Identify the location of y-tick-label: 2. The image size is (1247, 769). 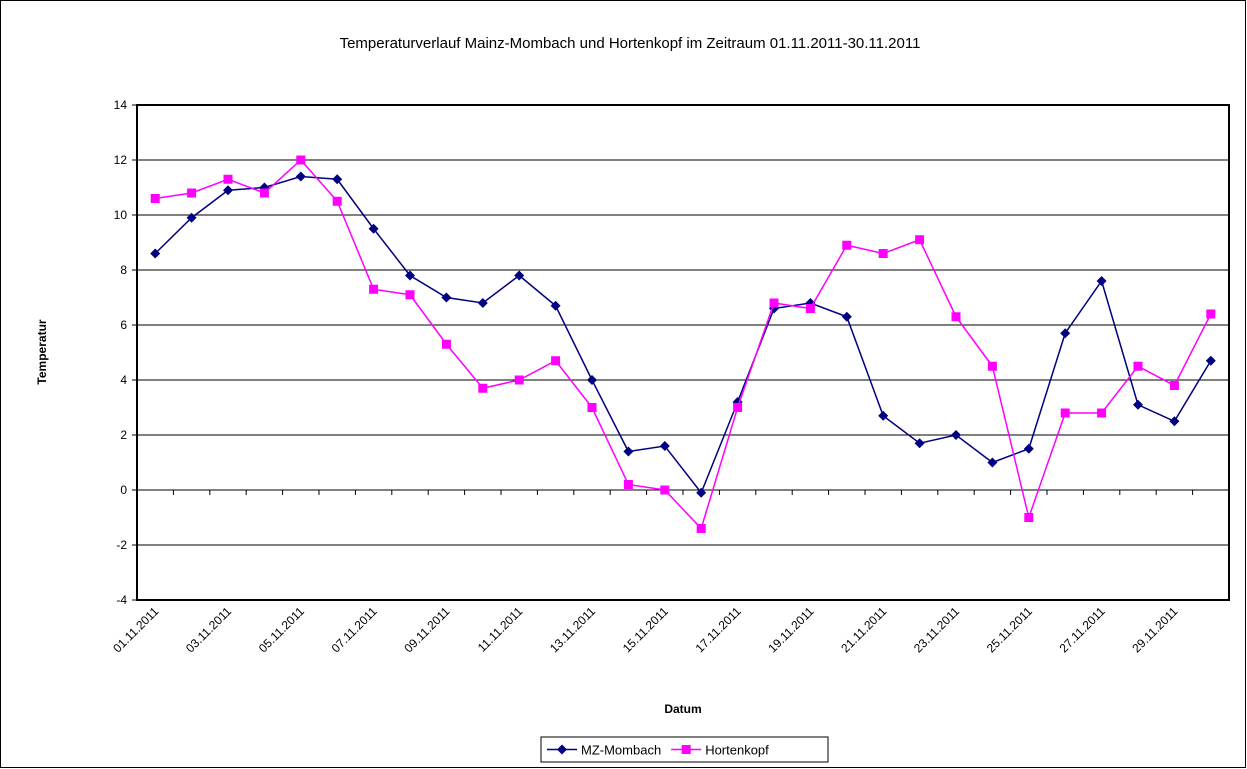
(123, 435).